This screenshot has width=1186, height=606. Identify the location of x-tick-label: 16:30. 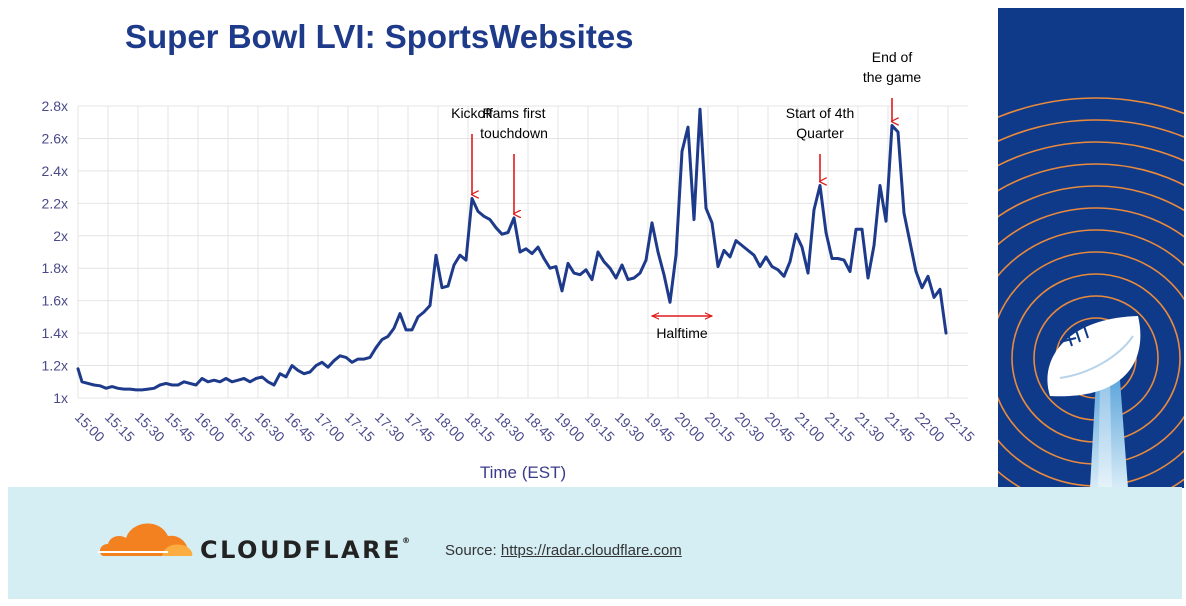
(270, 427).